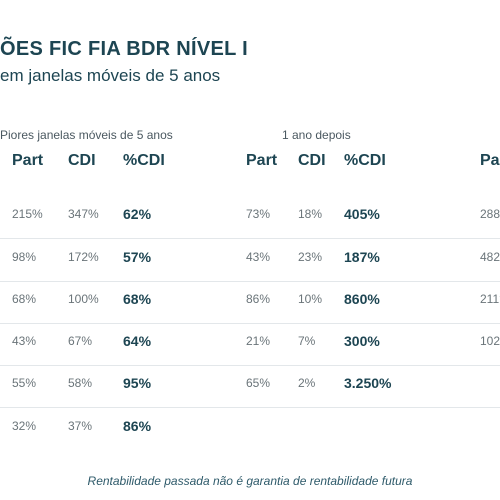  I want to click on cell-cdi-2: 23%, so click(310, 257).